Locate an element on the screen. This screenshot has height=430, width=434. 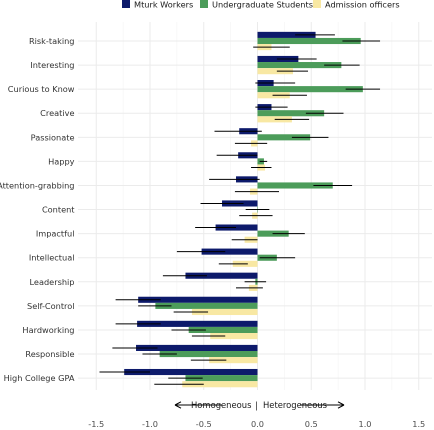
x-tick-label: -0.5 is located at coordinates (204, 424).